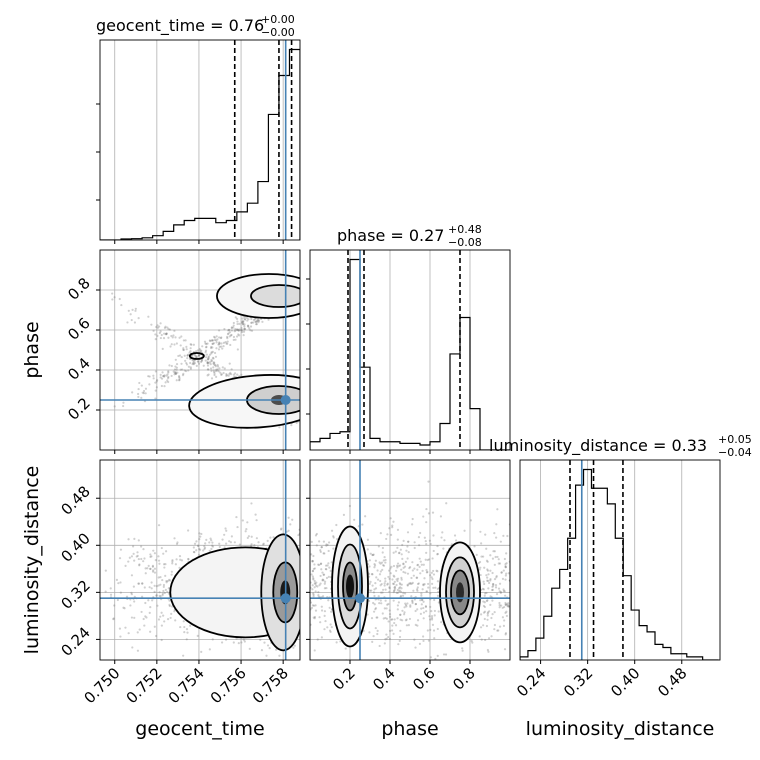 The width and height of the screenshot is (760, 760). What do you see at coordinates (244, 351) in the screenshot?
I see `density-contours` at bounding box center [244, 351].